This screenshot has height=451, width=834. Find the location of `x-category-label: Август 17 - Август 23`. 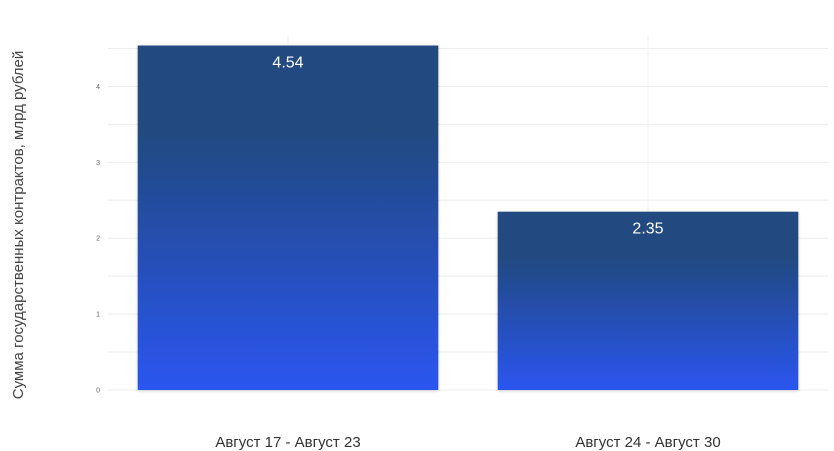

x-category-label: Август 17 - Август 23 is located at coordinates (287, 442).